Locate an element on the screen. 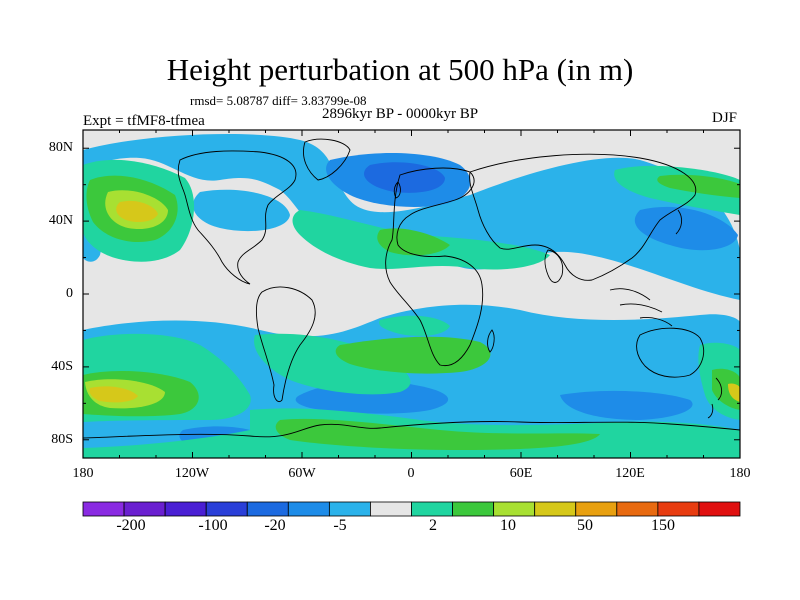 This screenshot has width=800, height=600. x-tick-label: 120E is located at coordinates (630, 473).